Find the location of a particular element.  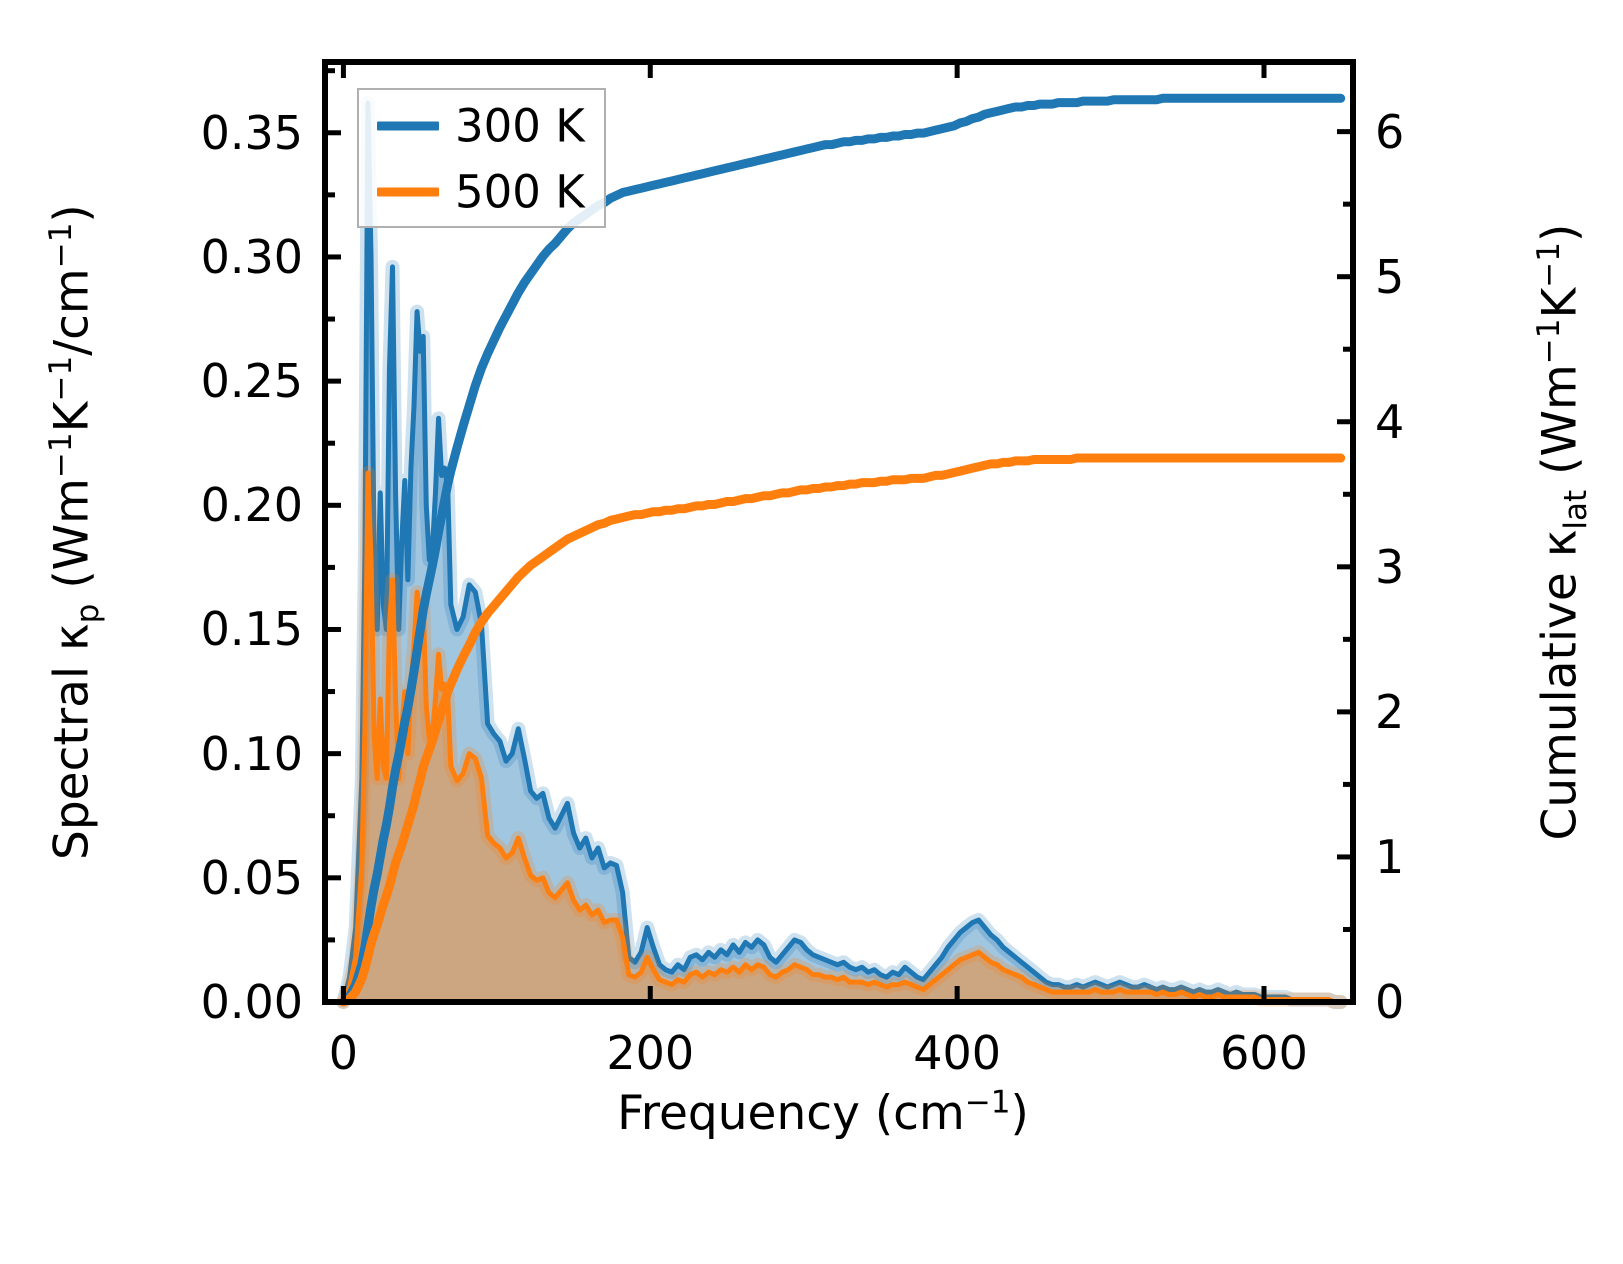

xtick-label-1: 200 is located at coordinates (650, 1053).